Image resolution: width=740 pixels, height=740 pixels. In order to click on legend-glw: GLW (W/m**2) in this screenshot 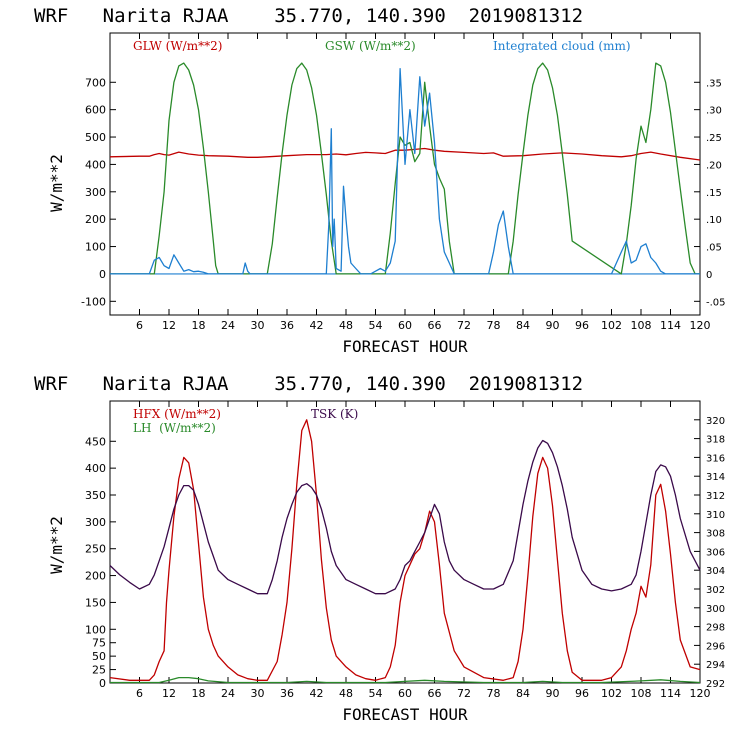, I will do `click(177, 46)`.